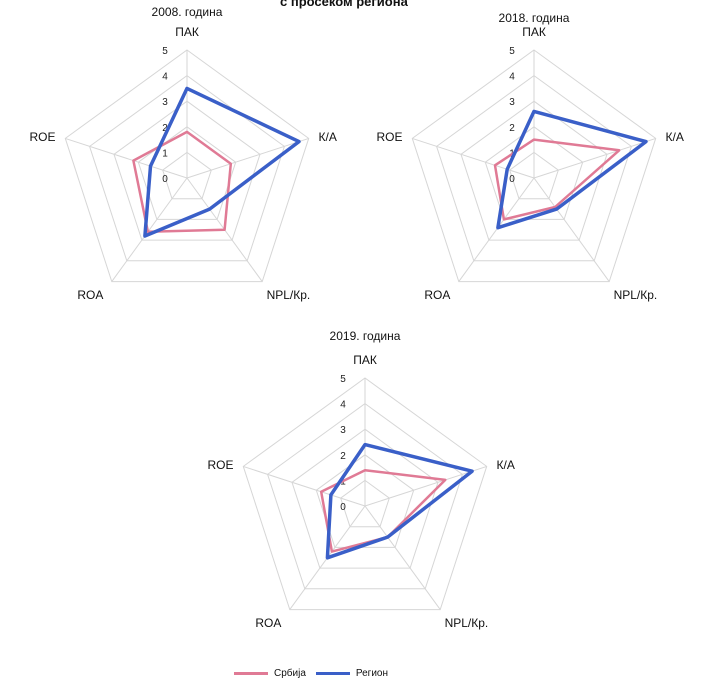 This screenshot has width=723, height=688. I want to click on chart-title-2018: 2018. година, so click(534, 18).